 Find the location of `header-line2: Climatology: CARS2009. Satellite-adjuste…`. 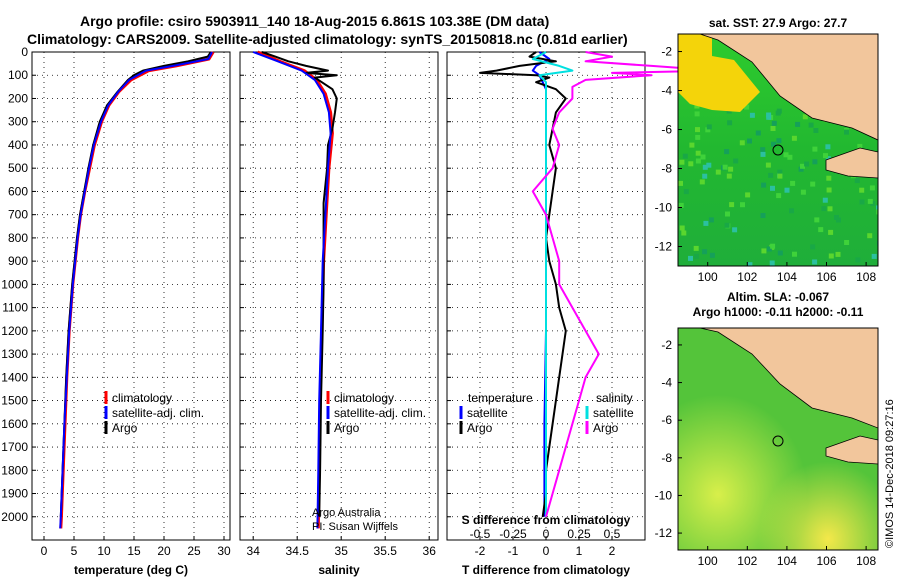

header-line2: Climatology: CARS2009. Satellite-adjuste… is located at coordinates (327, 39).